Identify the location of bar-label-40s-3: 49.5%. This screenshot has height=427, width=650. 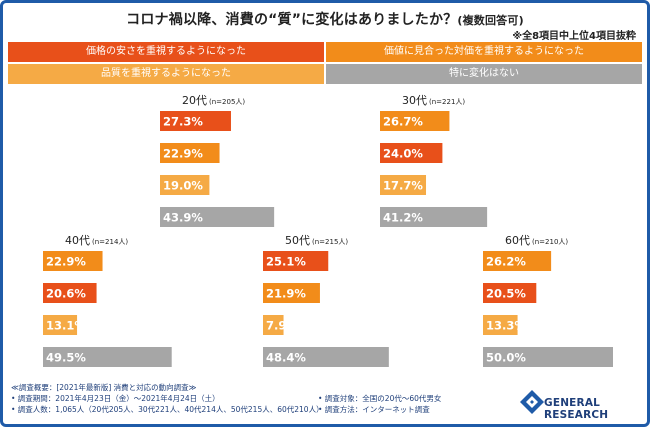
(66, 358).